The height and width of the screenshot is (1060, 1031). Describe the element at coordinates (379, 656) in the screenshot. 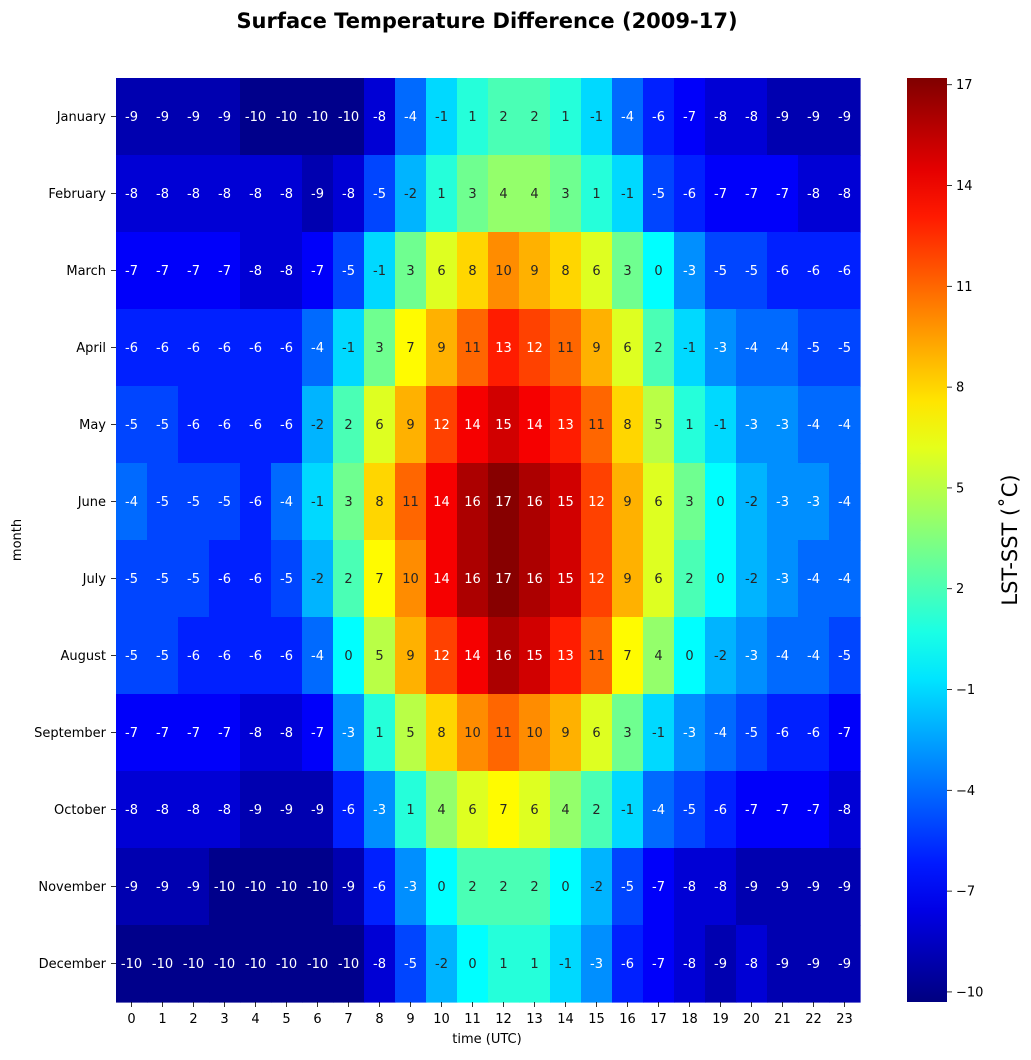

I see `cell-value-label: 5` at that location.